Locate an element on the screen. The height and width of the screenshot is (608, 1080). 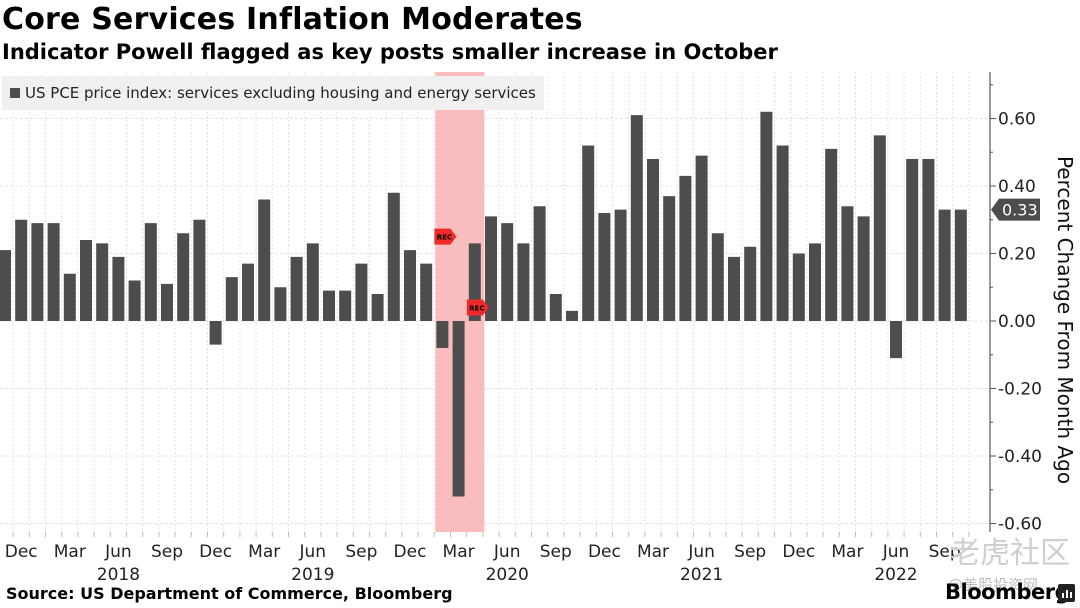
last-value-tag: 0.33 is located at coordinates (1015, 209).